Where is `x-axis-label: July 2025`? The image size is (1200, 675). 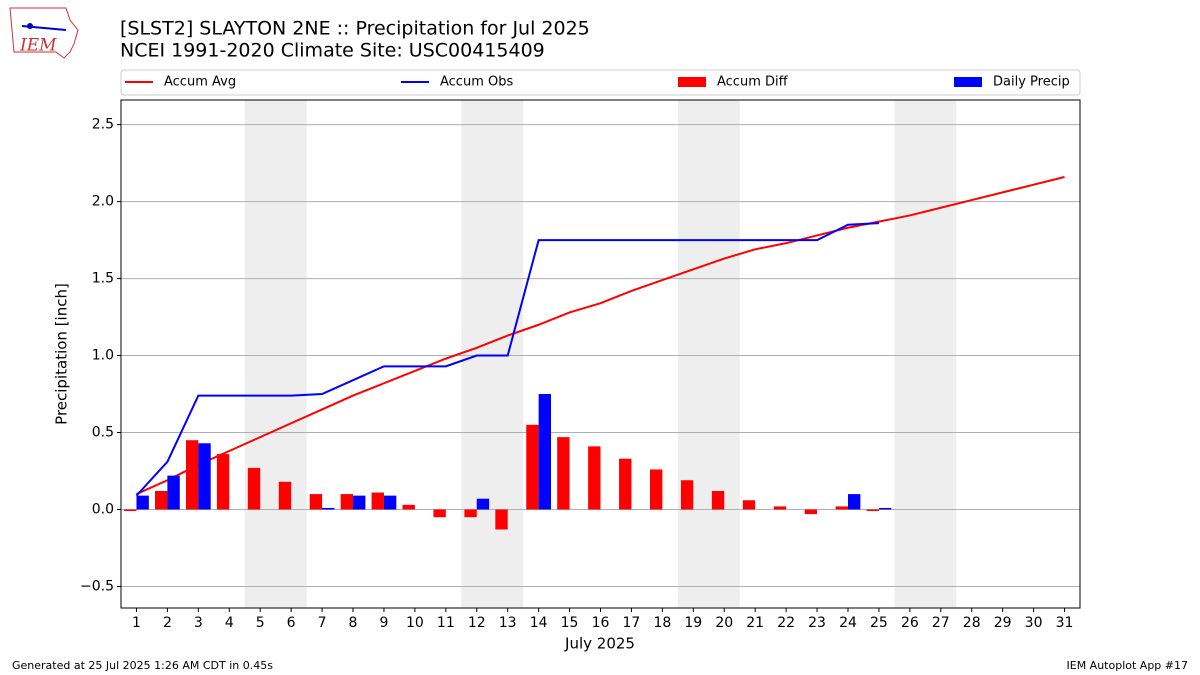 x-axis-label: July 2025 is located at coordinates (599, 644).